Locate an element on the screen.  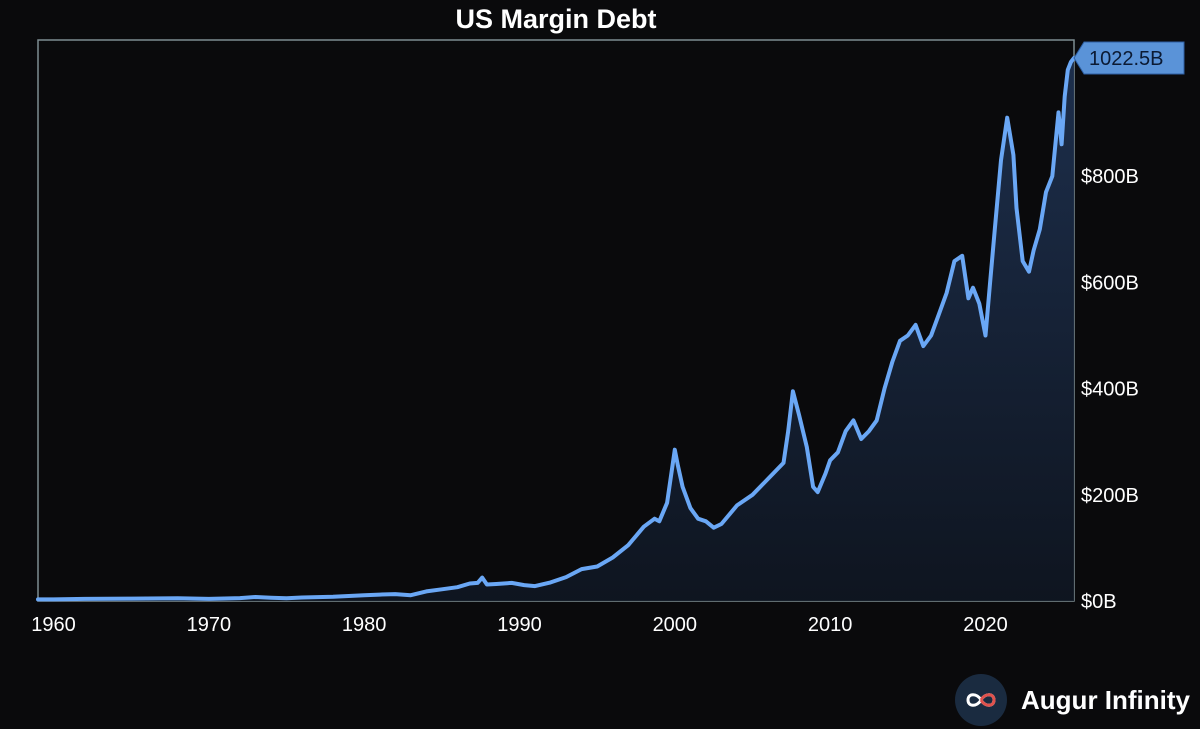
last-value-badge is located at coordinates (1129, 58).